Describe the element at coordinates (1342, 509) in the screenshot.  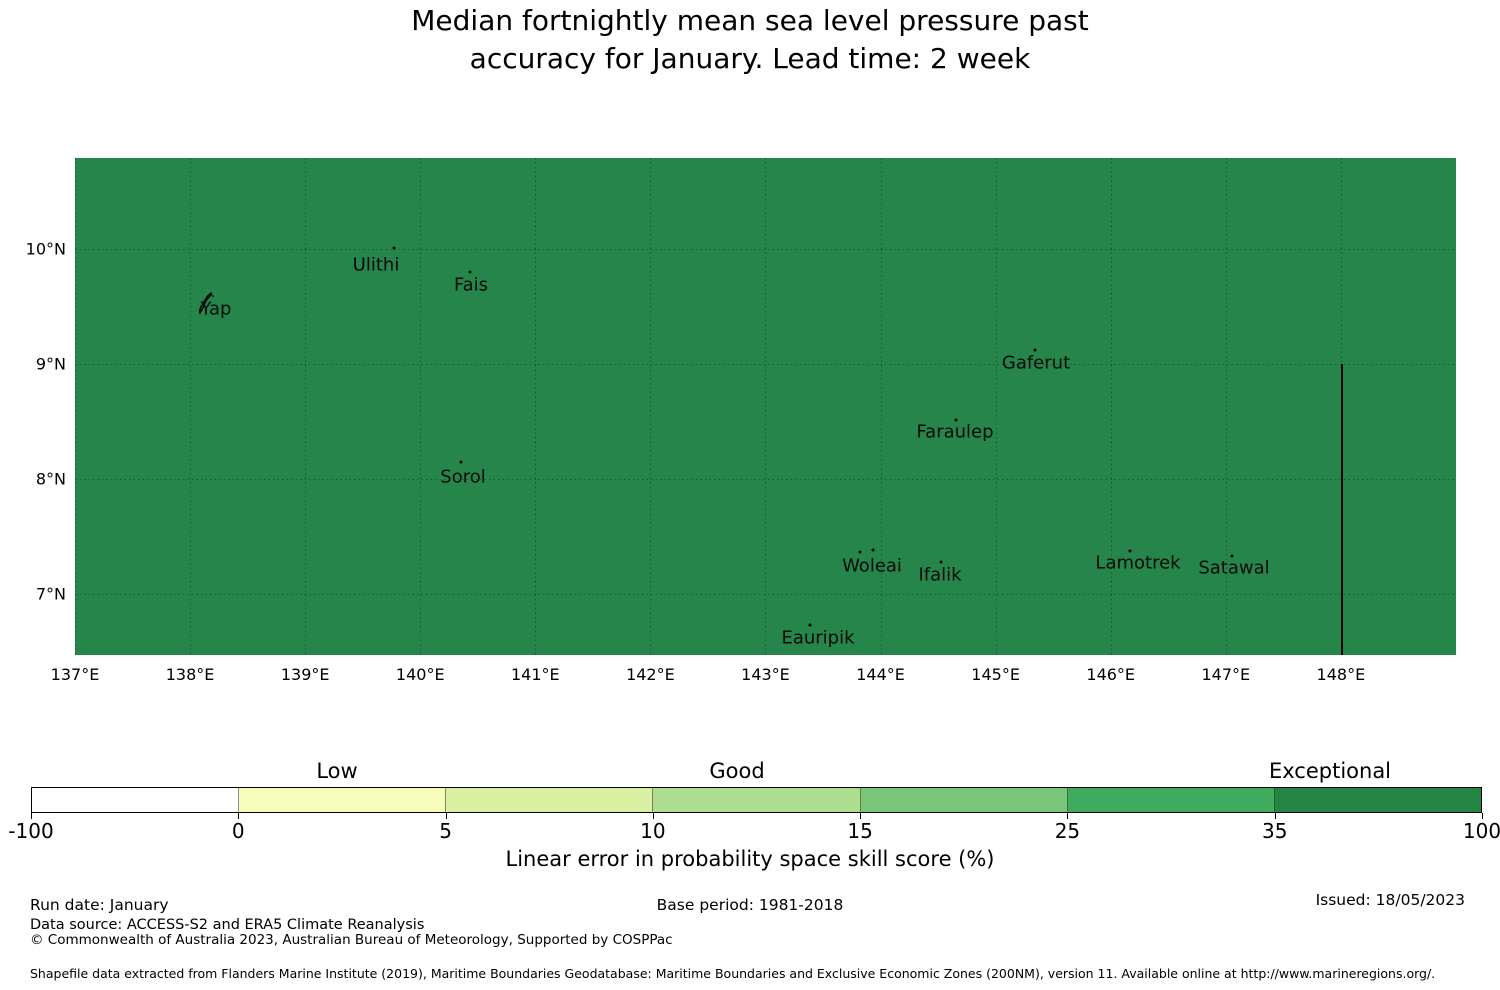
I see `eez-boundary-line` at that location.